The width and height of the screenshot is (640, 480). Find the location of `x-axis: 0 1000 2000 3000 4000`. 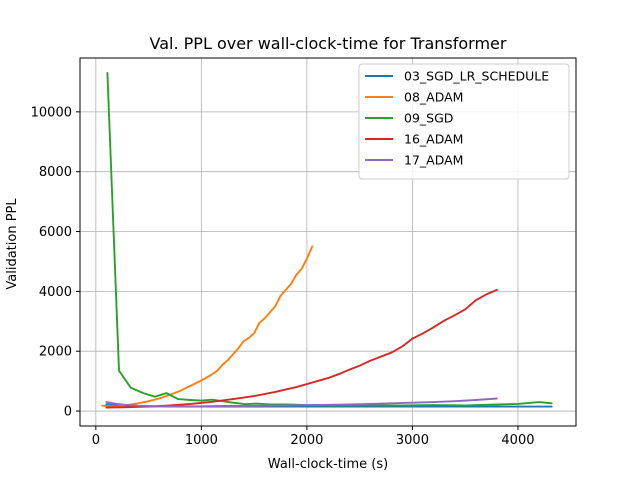

x-axis: 0 1000 2000 3000 4000 is located at coordinates (313, 437).